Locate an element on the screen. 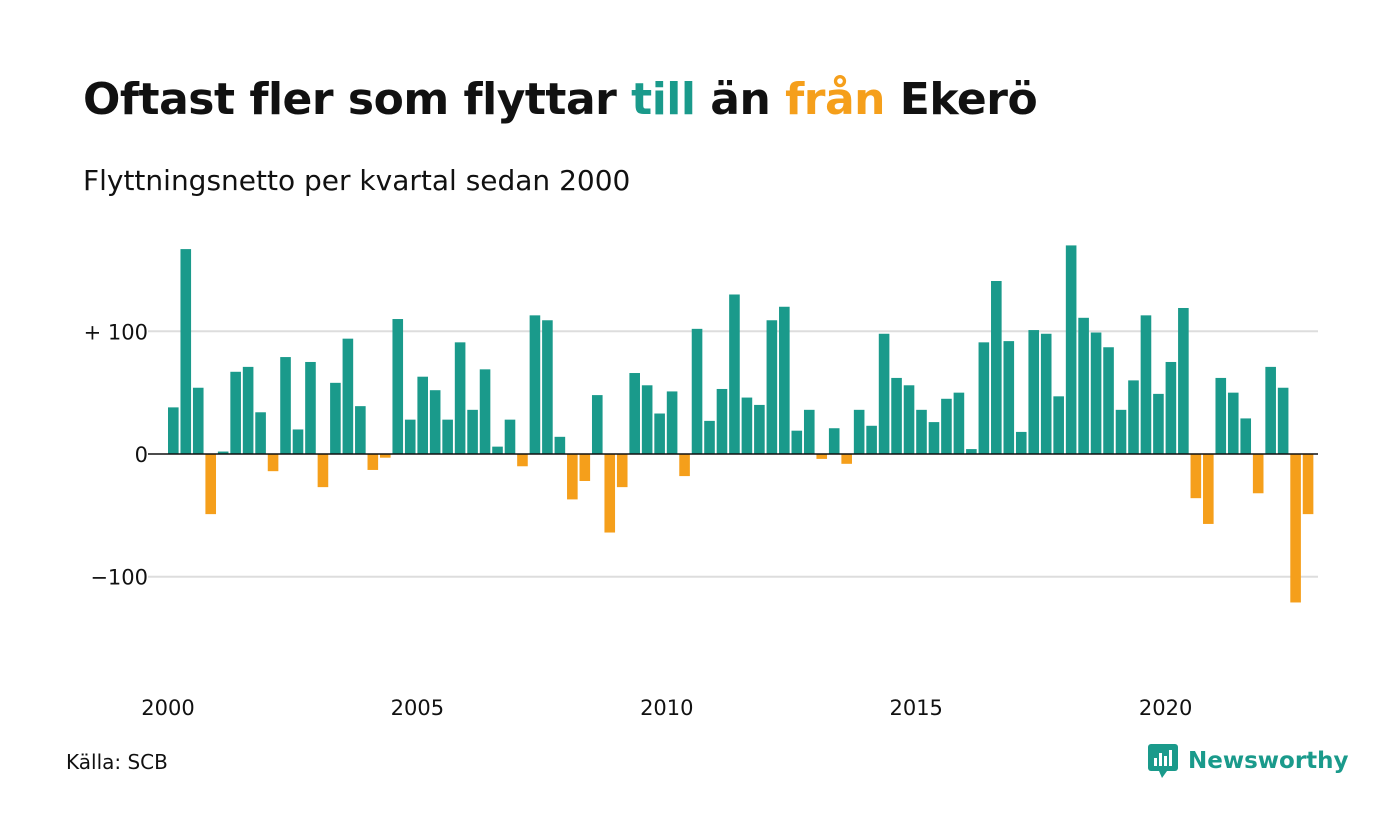  bar-2001K2 is located at coordinates (235, 412).